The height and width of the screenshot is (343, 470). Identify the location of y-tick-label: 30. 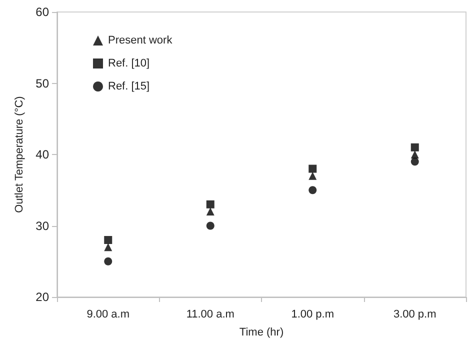
(43, 225).